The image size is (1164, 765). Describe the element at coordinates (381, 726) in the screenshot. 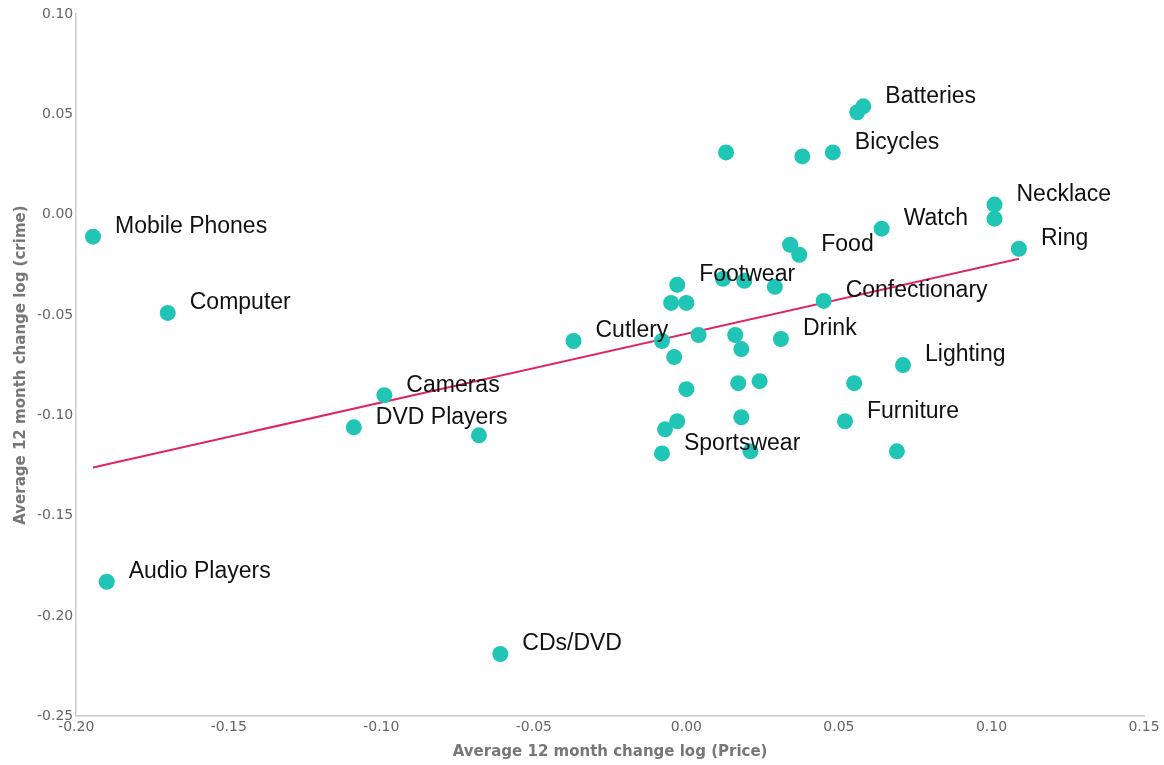

I see `x-tick-label: -0.10` at that location.